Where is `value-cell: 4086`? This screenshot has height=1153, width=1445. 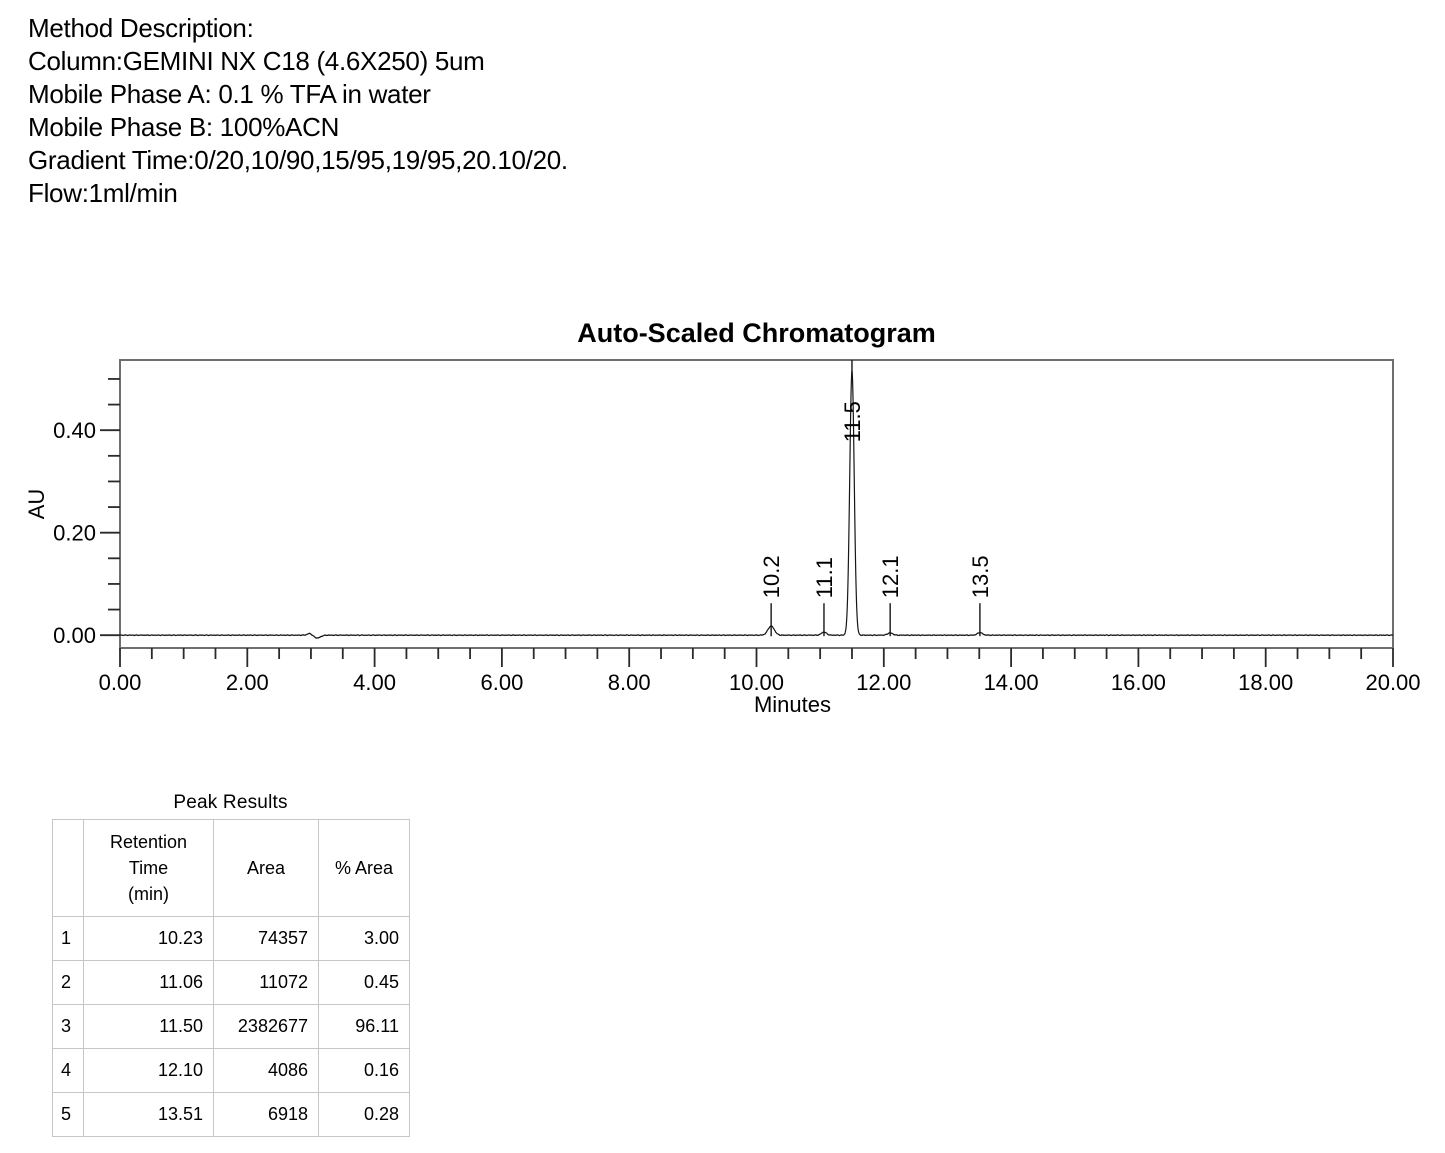
value-cell: 4086 is located at coordinates (266, 1070).